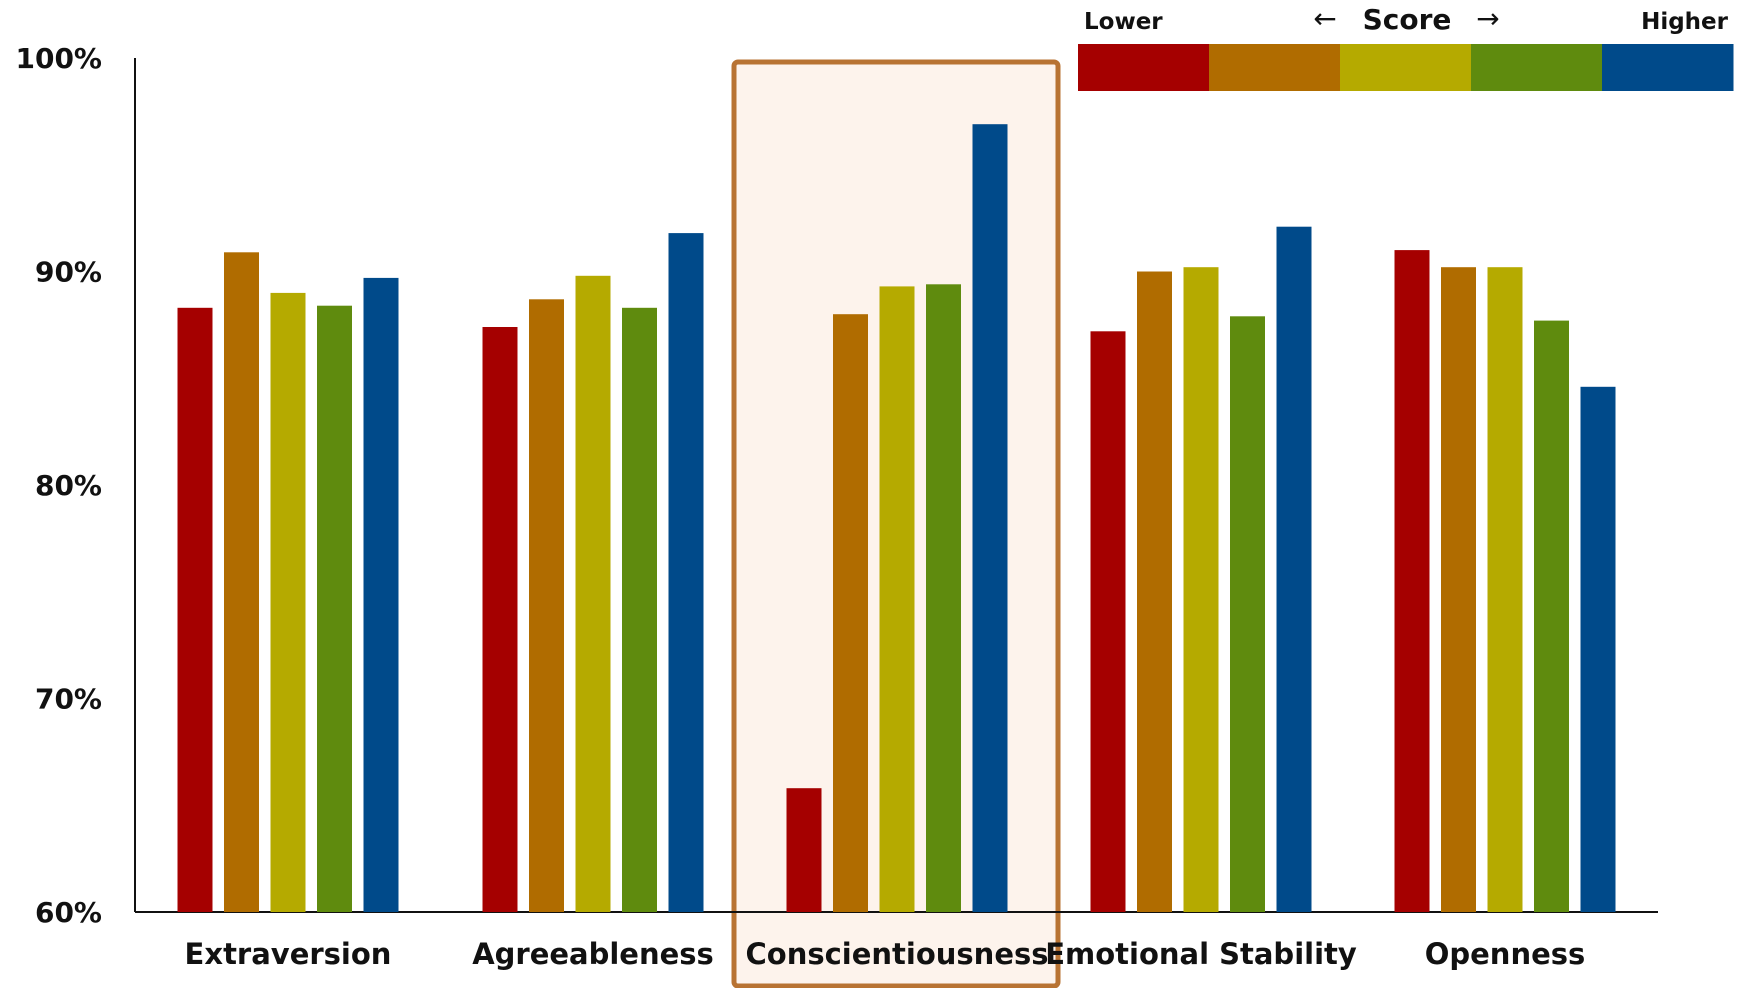  I want to click on y-tick-label: 80%, so click(68, 485).